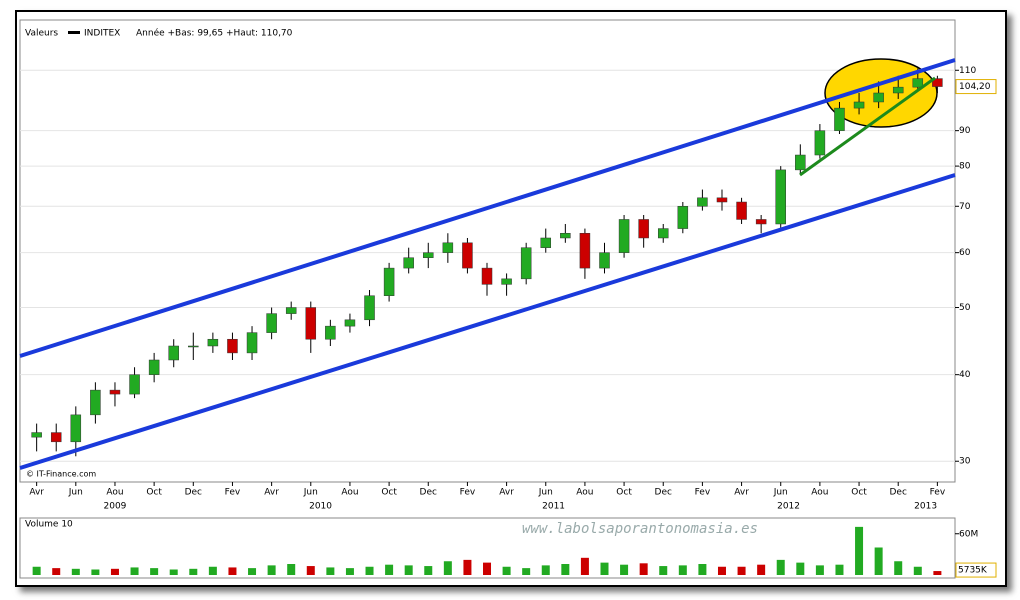 The height and width of the screenshot is (600, 1020). What do you see at coordinates (925, 507) in the screenshot?
I see `year-label: 2013` at bounding box center [925, 507].